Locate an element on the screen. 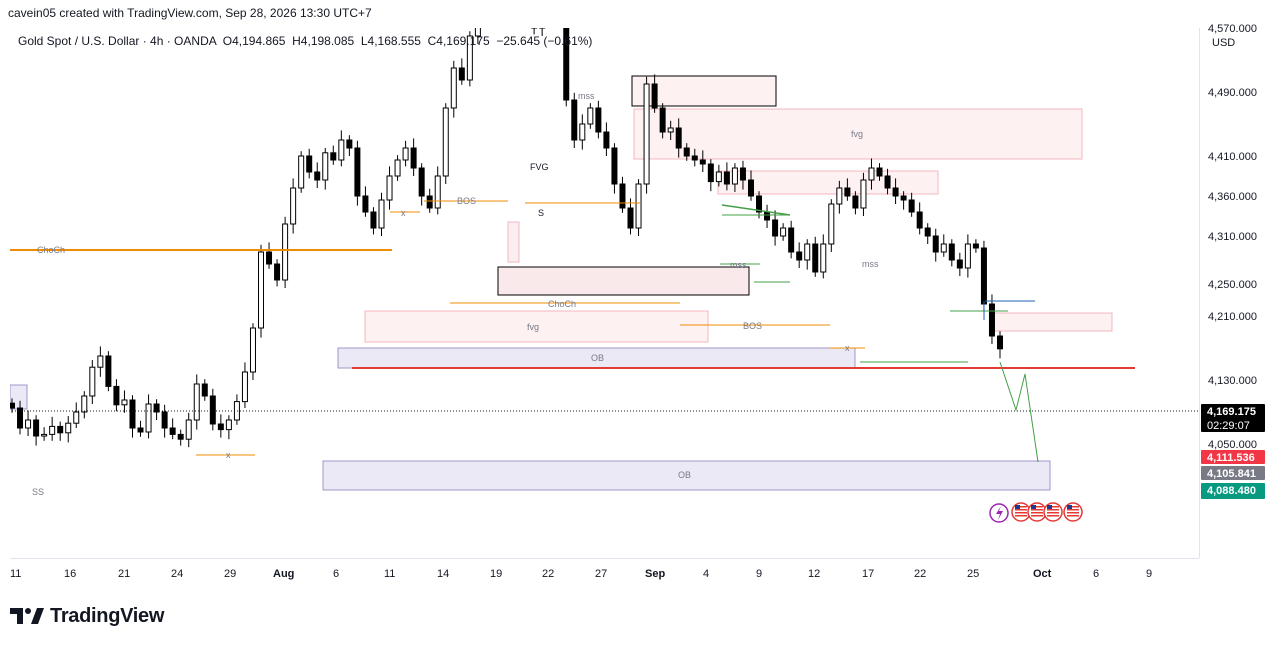  tradingview-logo-icon is located at coordinates (27, 616).